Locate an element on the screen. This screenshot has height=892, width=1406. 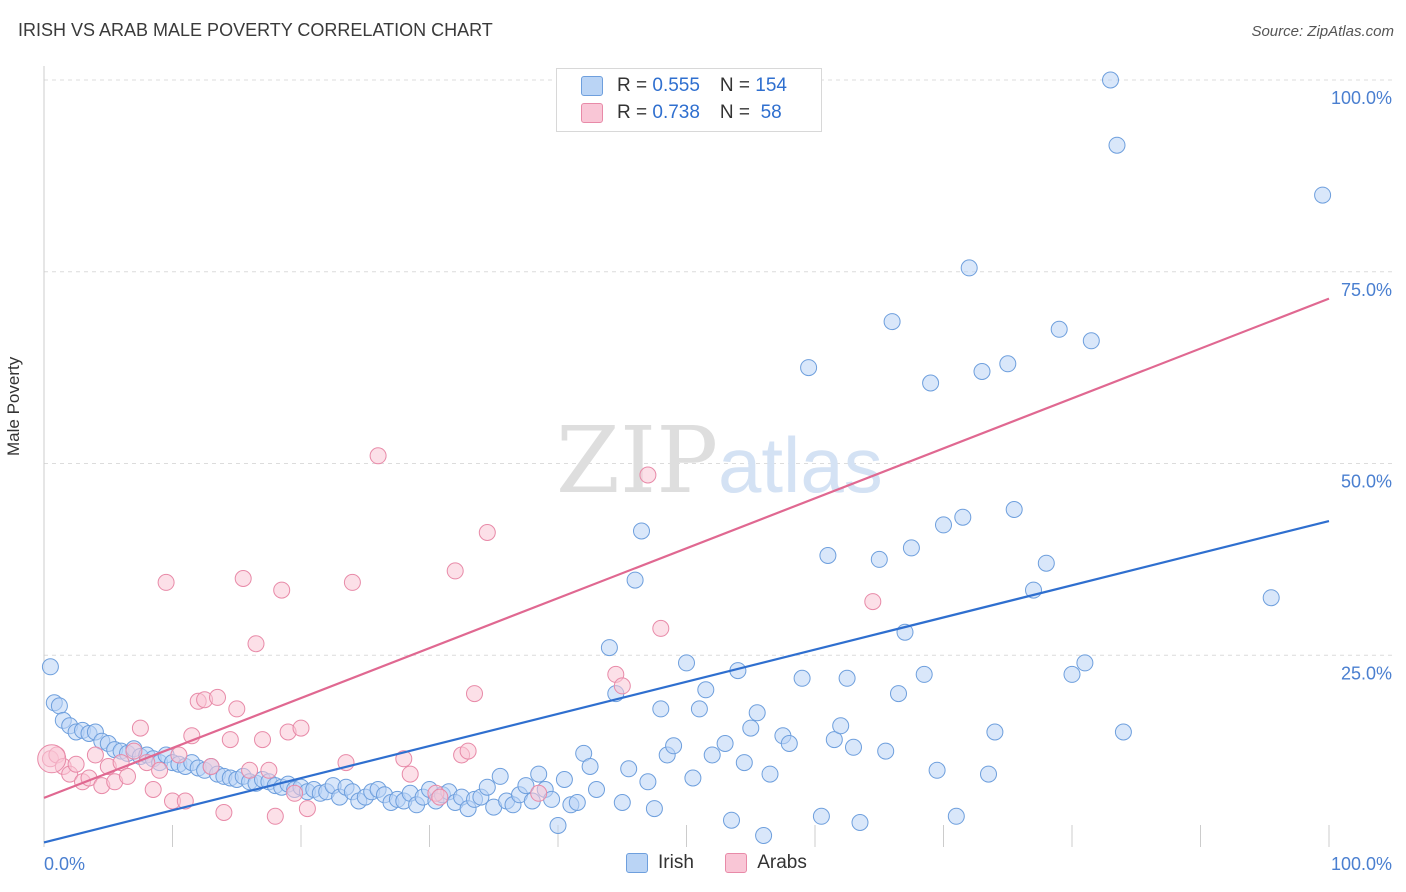
legend-r-value-irish: 0.555 is located at coordinates (676, 85).